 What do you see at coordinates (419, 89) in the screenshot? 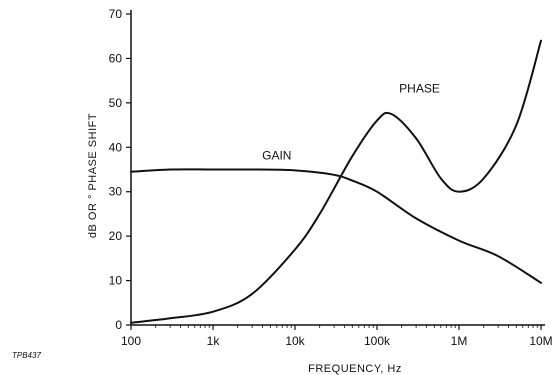
I see `annotation-phase: PHASE` at bounding box center [419, 89].